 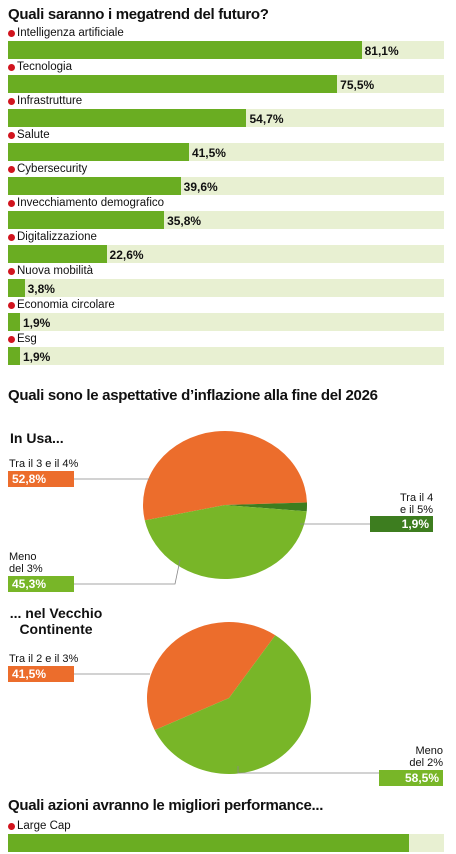 What do you see at coordinates (208, 153) in the screenshot?
I see `bar-value-label: 41,5%` at bounding box center [208, 153].